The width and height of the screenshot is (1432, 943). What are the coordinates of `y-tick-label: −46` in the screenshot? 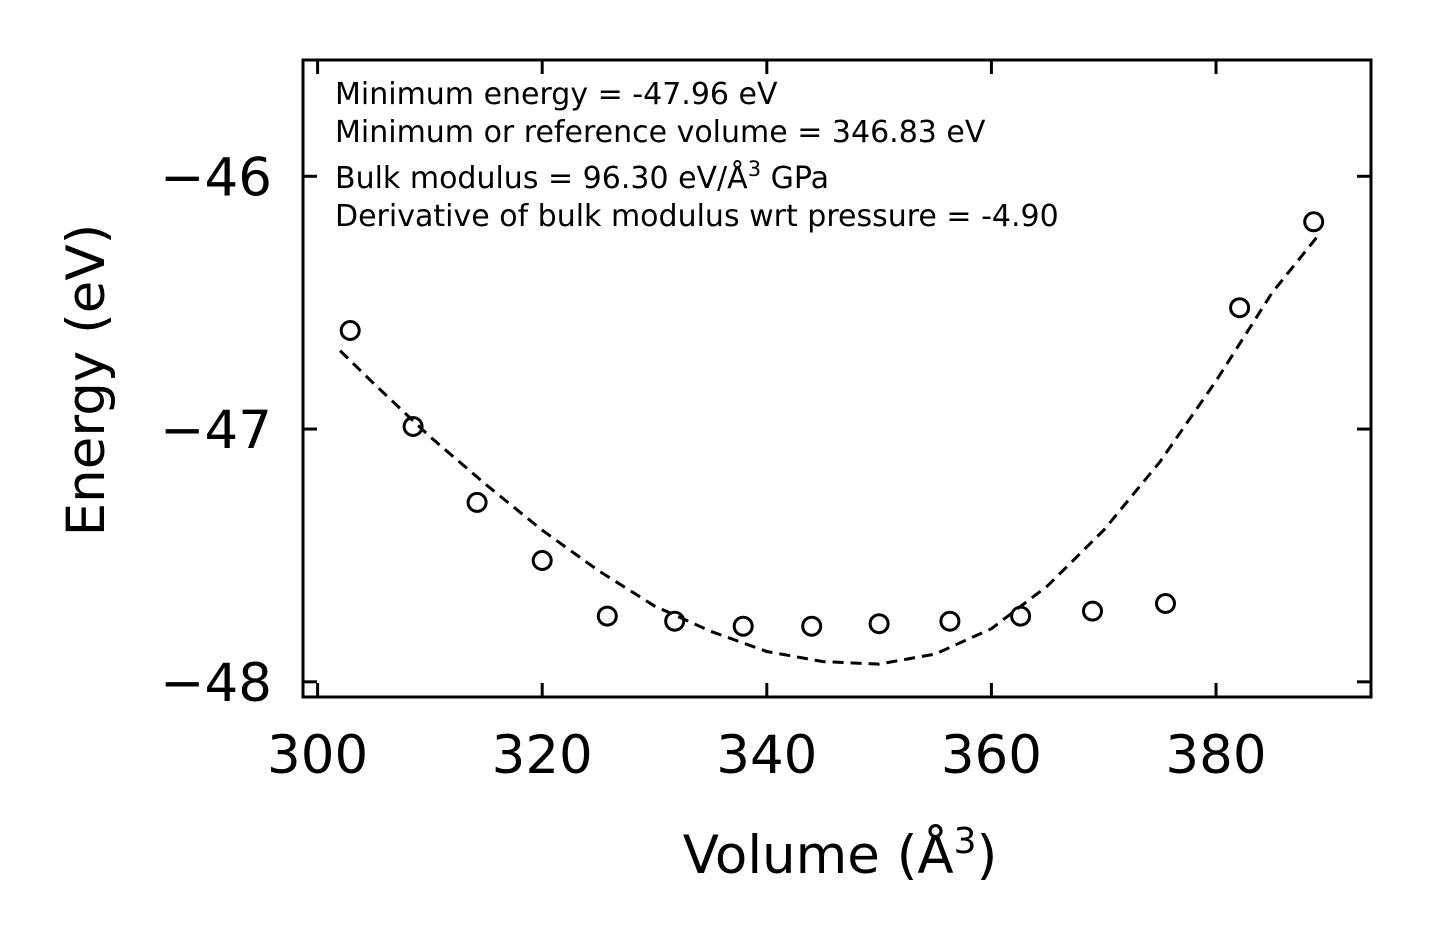 It's located at (216, 177).